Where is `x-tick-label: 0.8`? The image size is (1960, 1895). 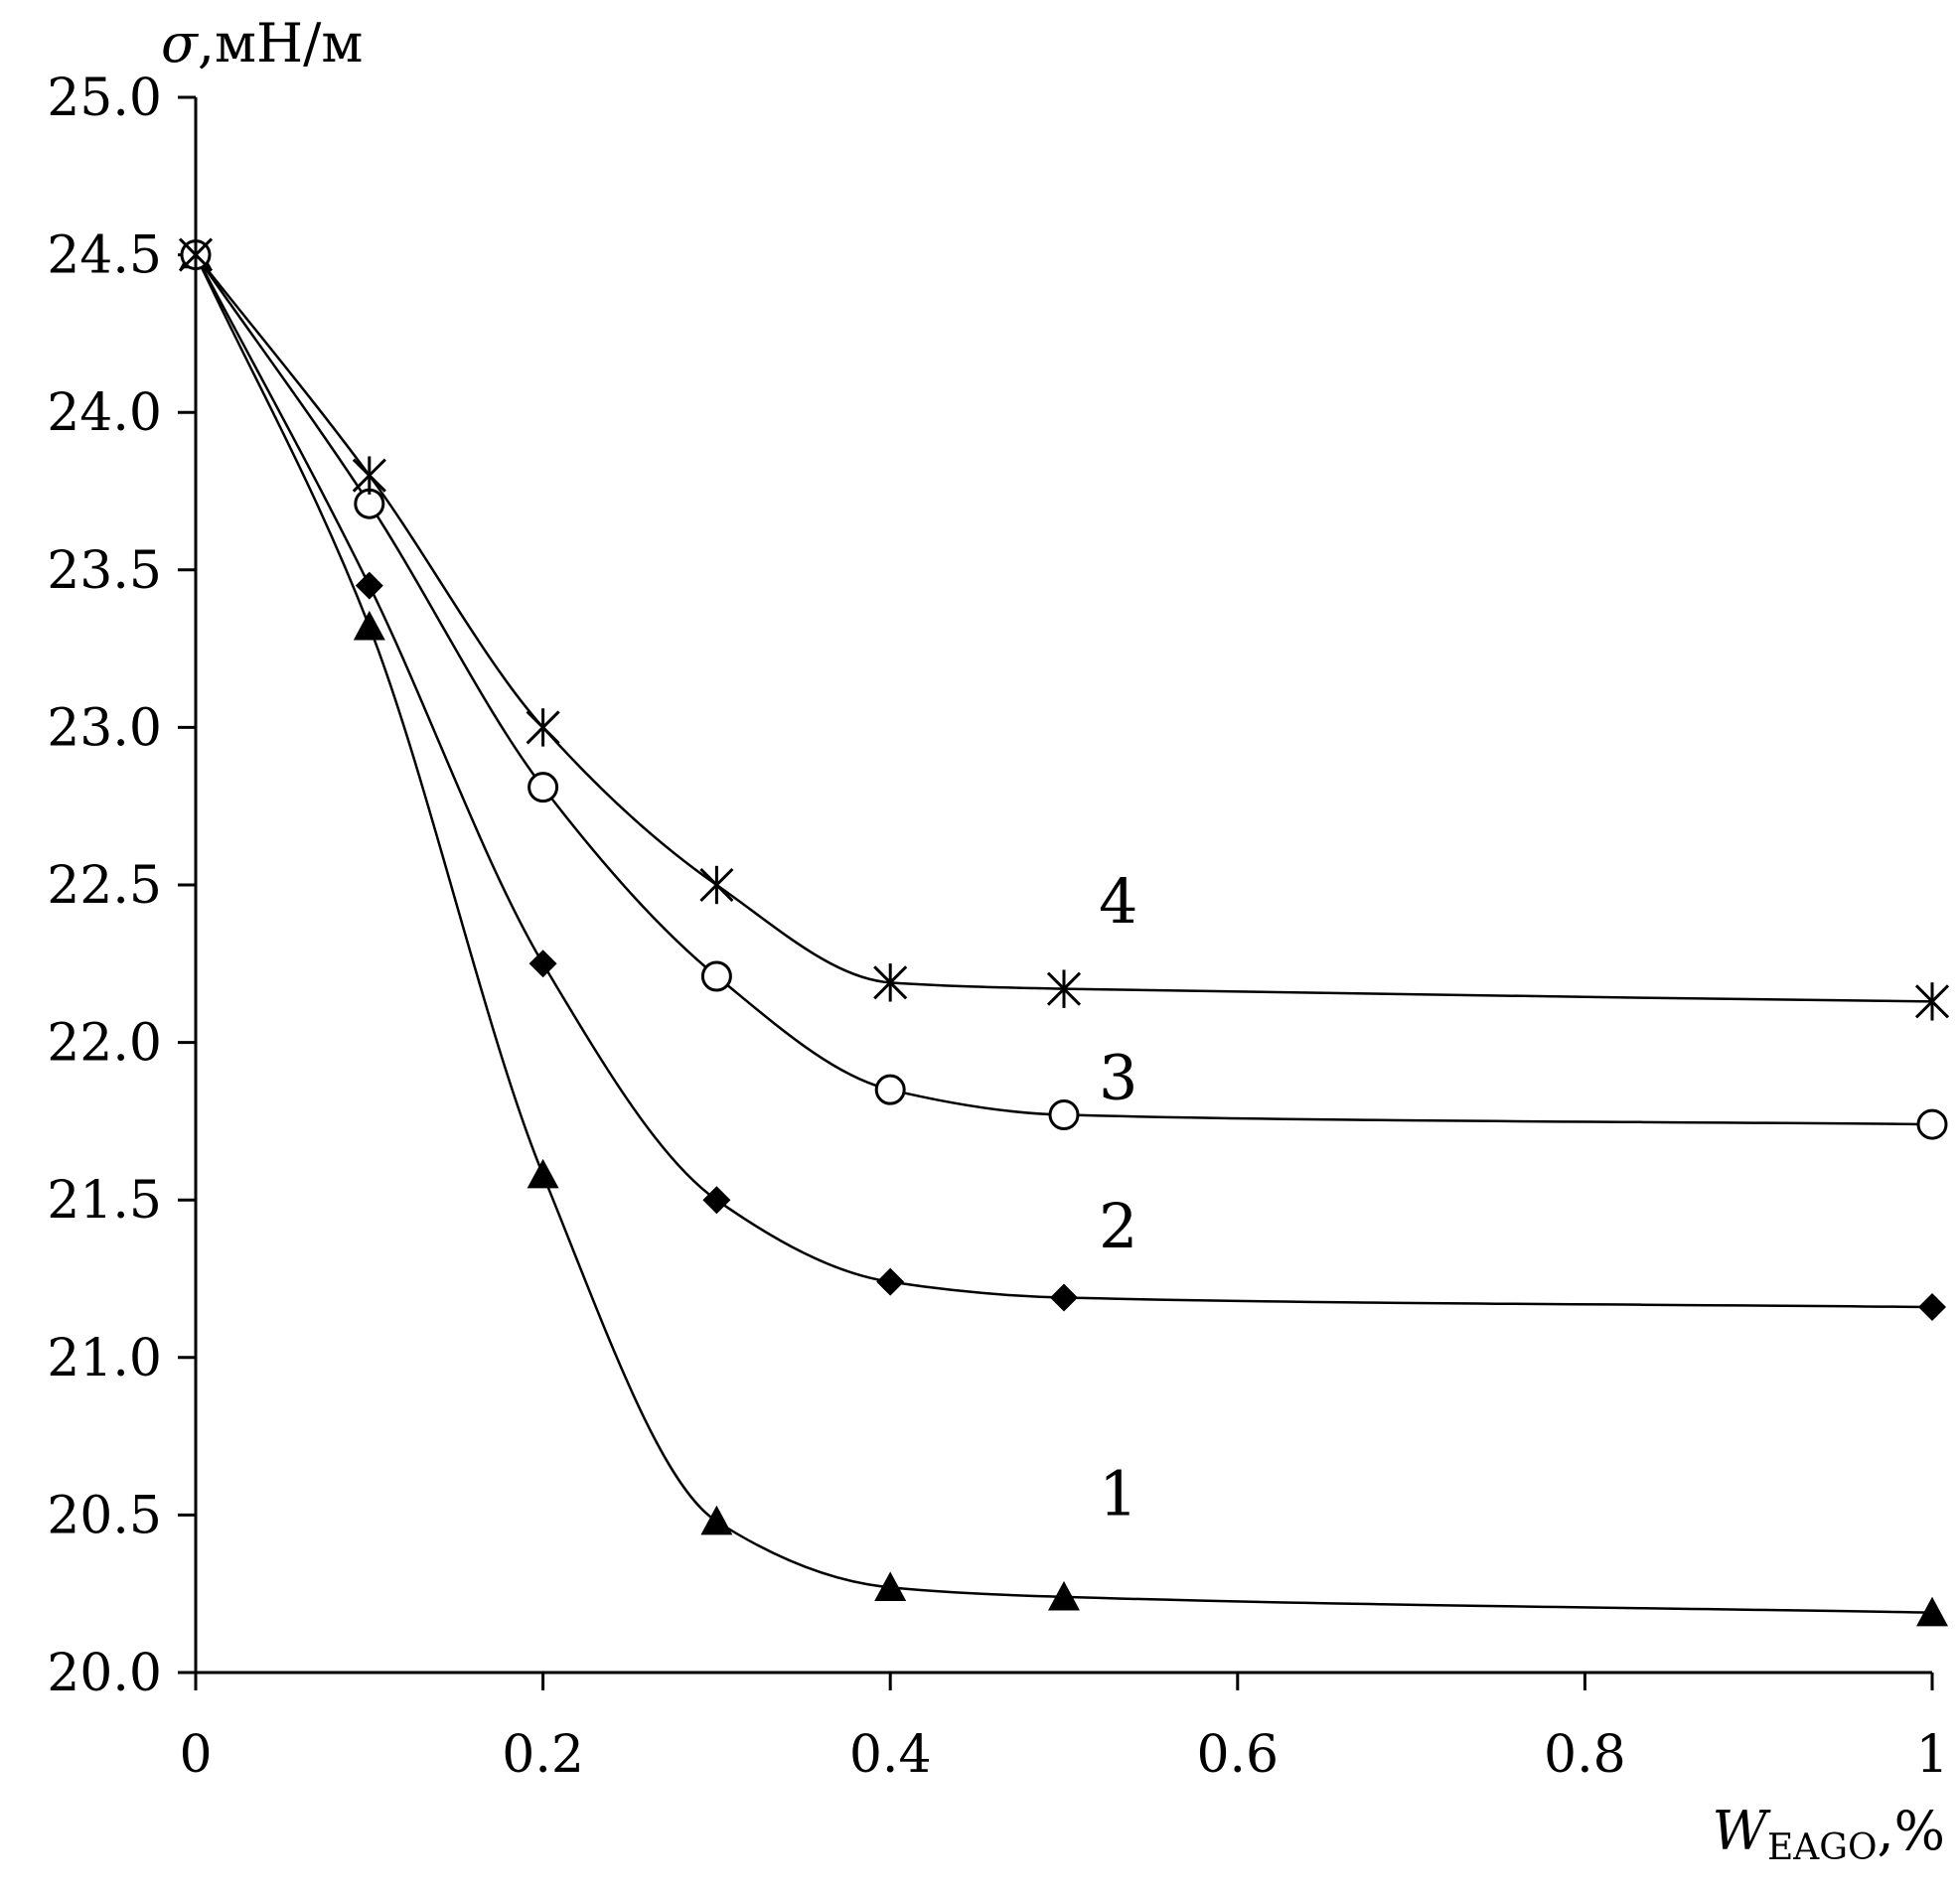
x-tick-label: 0.8 is located at coordinates (1585, 1755).